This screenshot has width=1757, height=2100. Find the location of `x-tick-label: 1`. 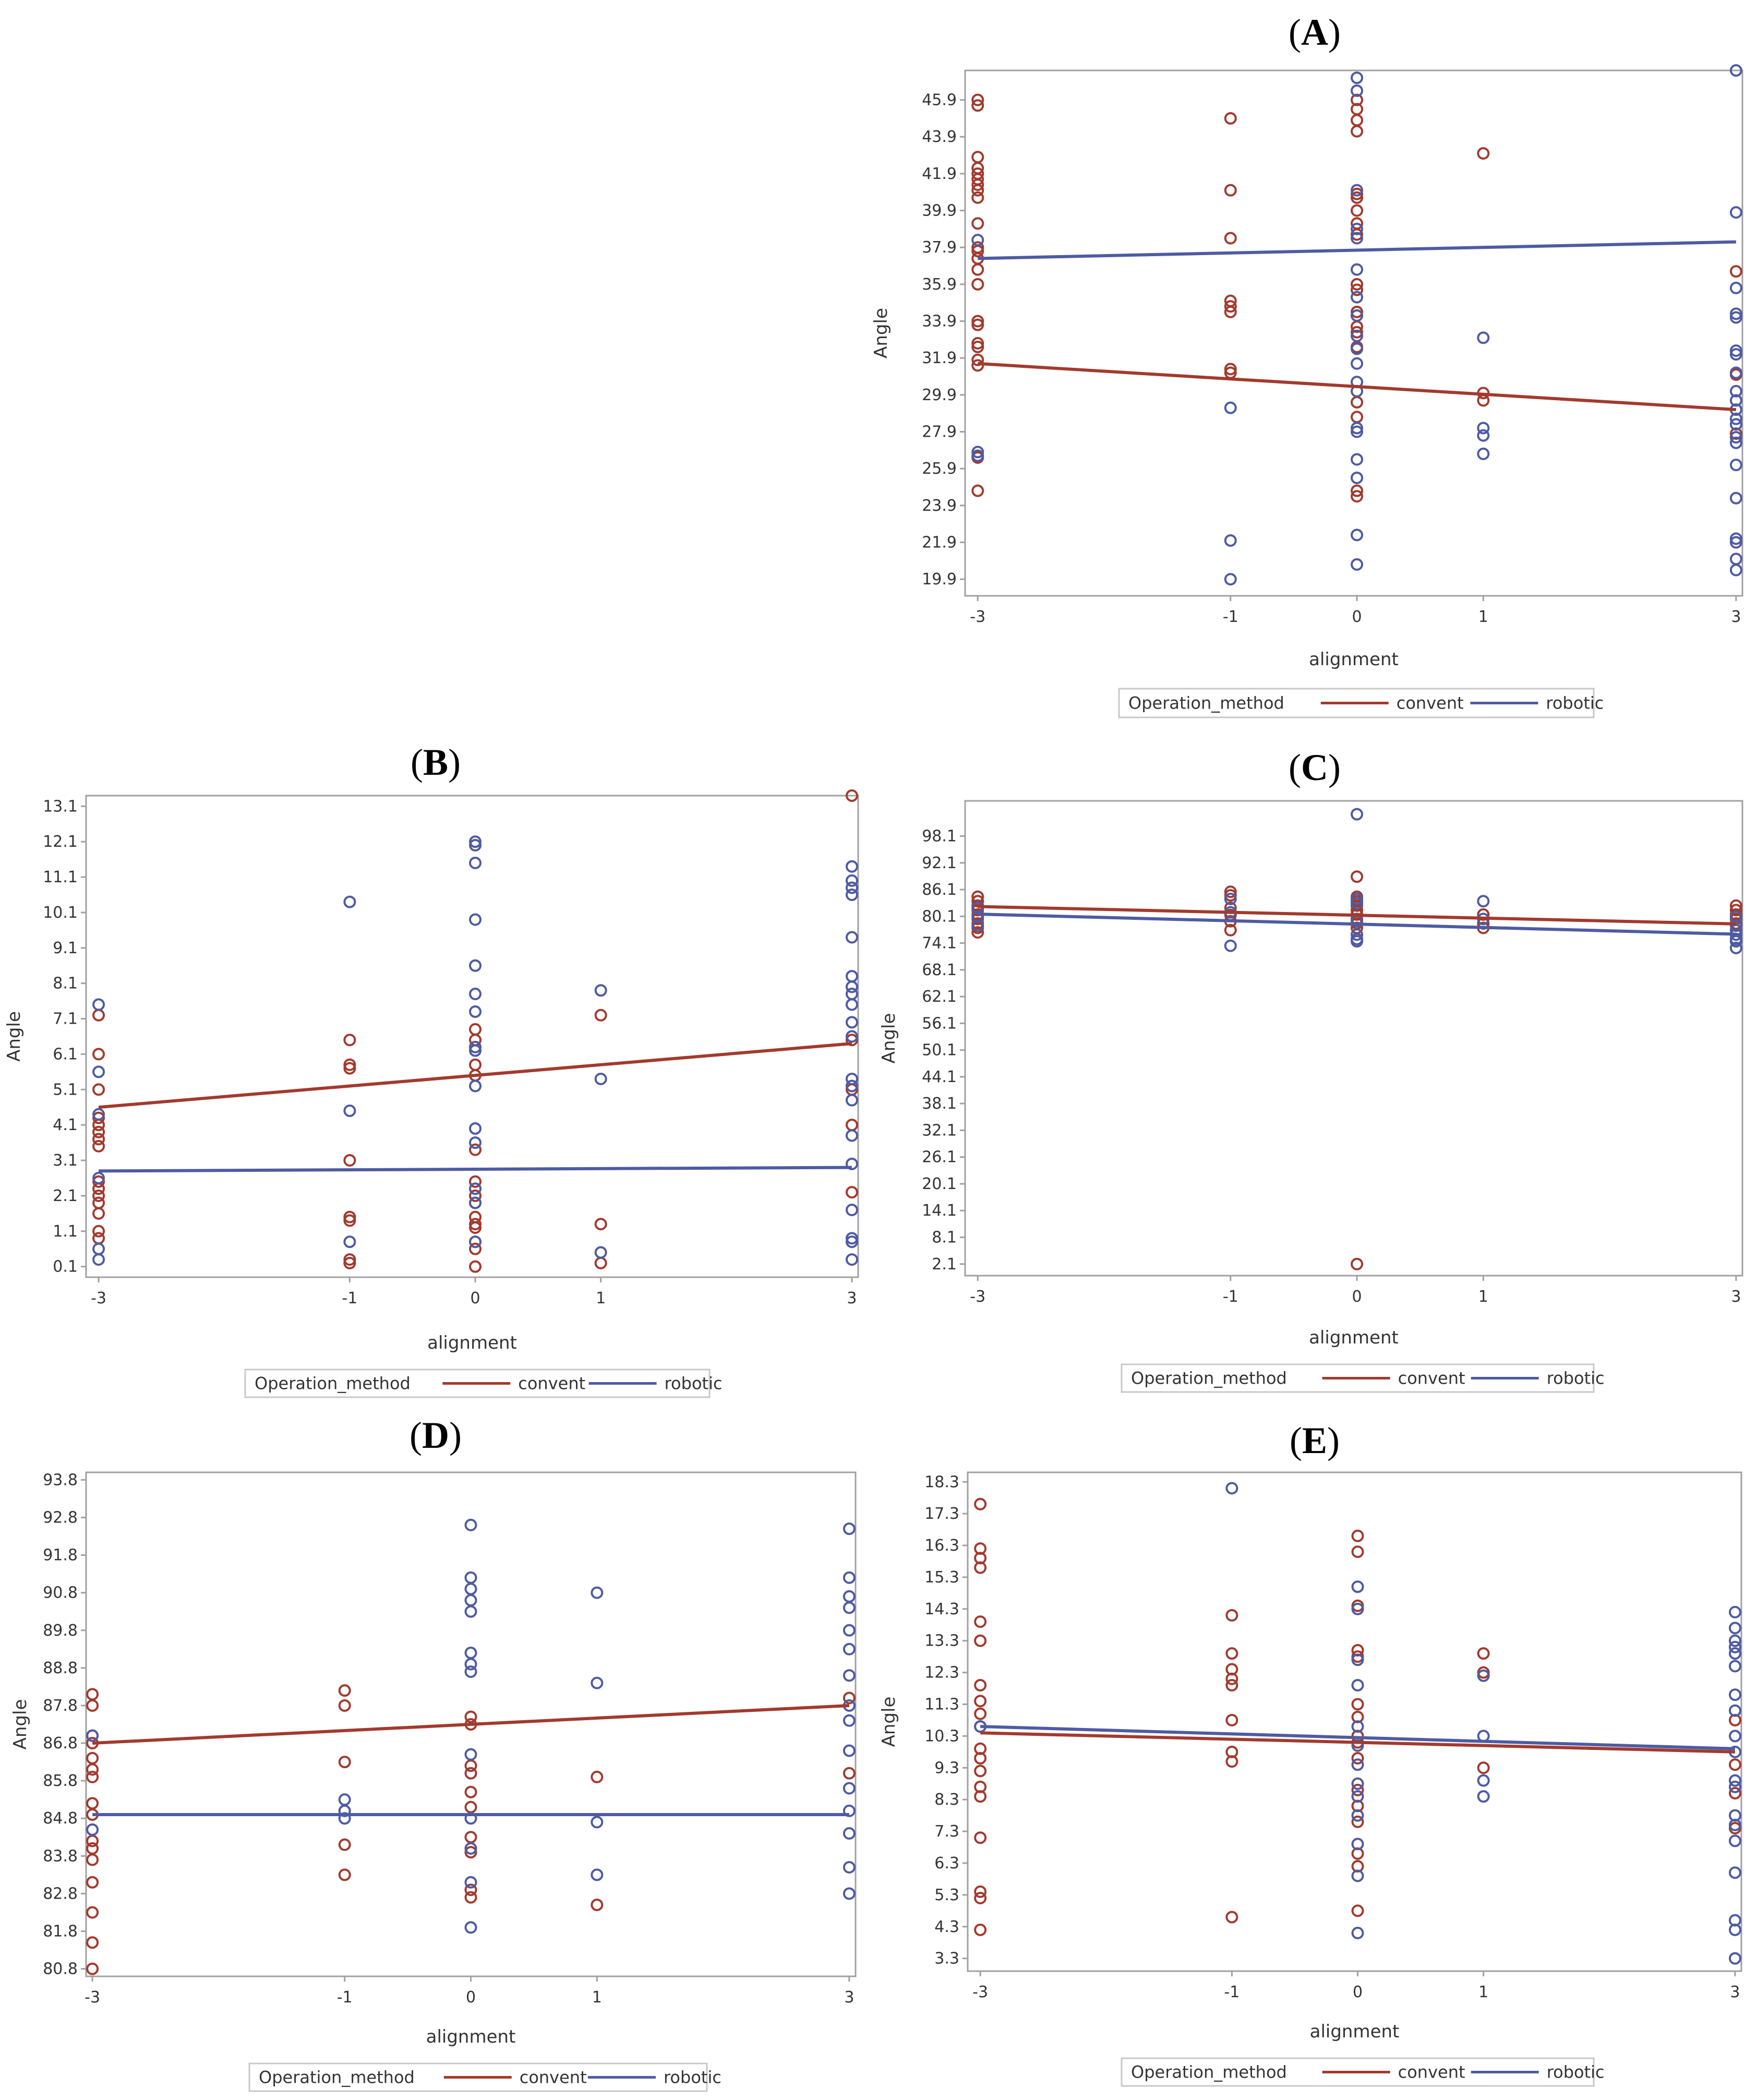

x-tick-label: 1 is located at coordinates (1483, 1992).